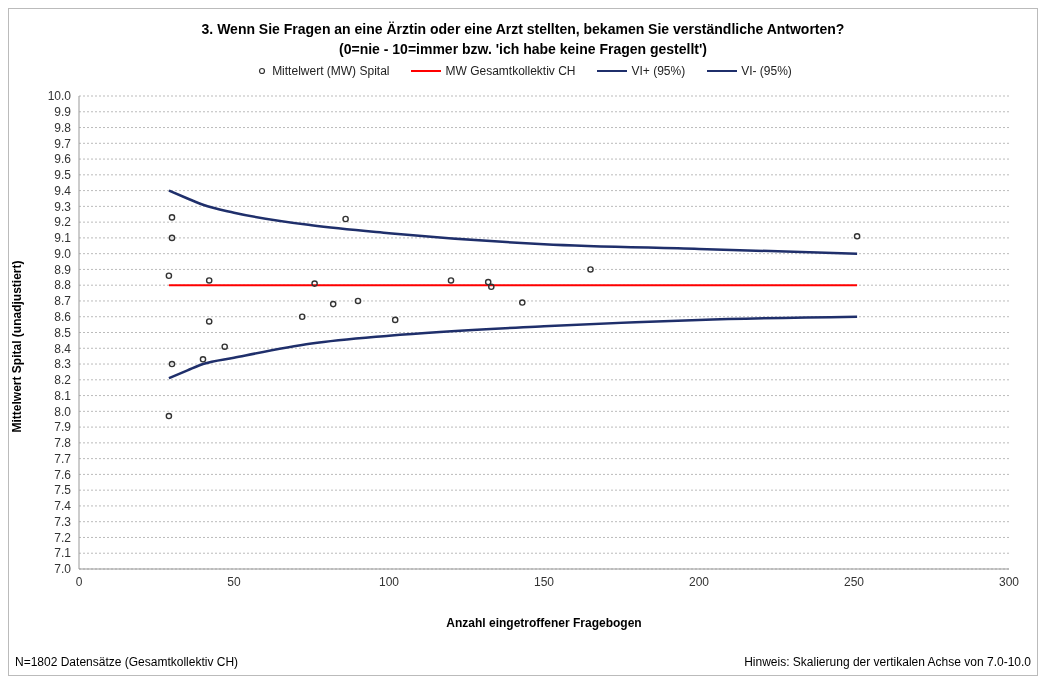 The width and height of the screenshot is (1046, 684). Describe the element at coordinates (63, 411) in the screenshot. I see `y-tick-label: 8.0` at that location.